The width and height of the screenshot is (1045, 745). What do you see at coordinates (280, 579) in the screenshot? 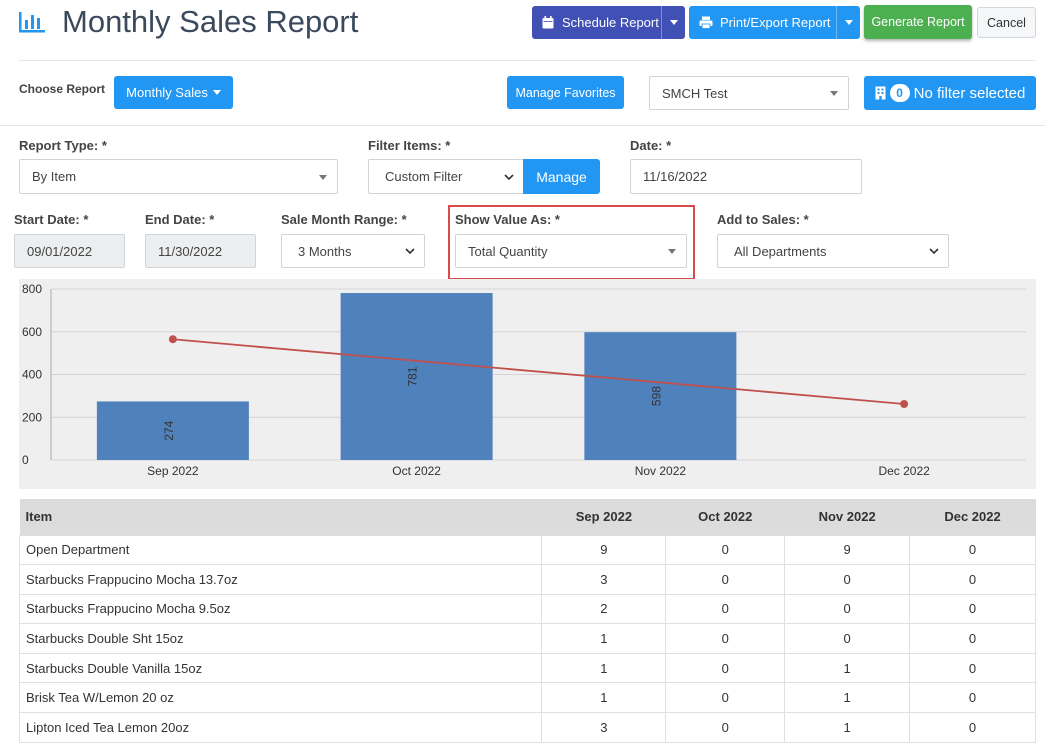
I see `table-cell: Starbucks Frappucino Mocha 13.7oz` at bounding box center [280, 579].